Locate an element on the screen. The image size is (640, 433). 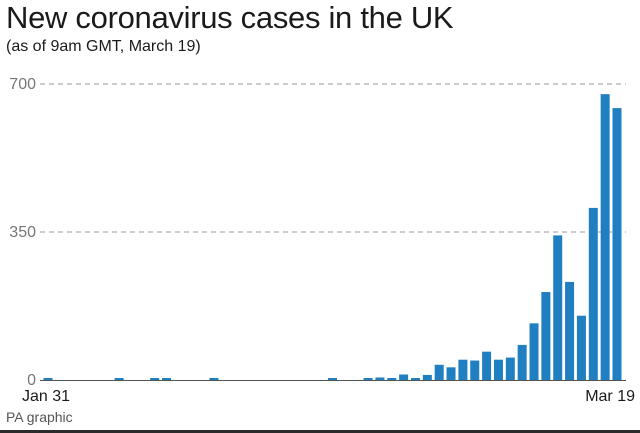
bottom-rule is located at coordinates (320, 431).